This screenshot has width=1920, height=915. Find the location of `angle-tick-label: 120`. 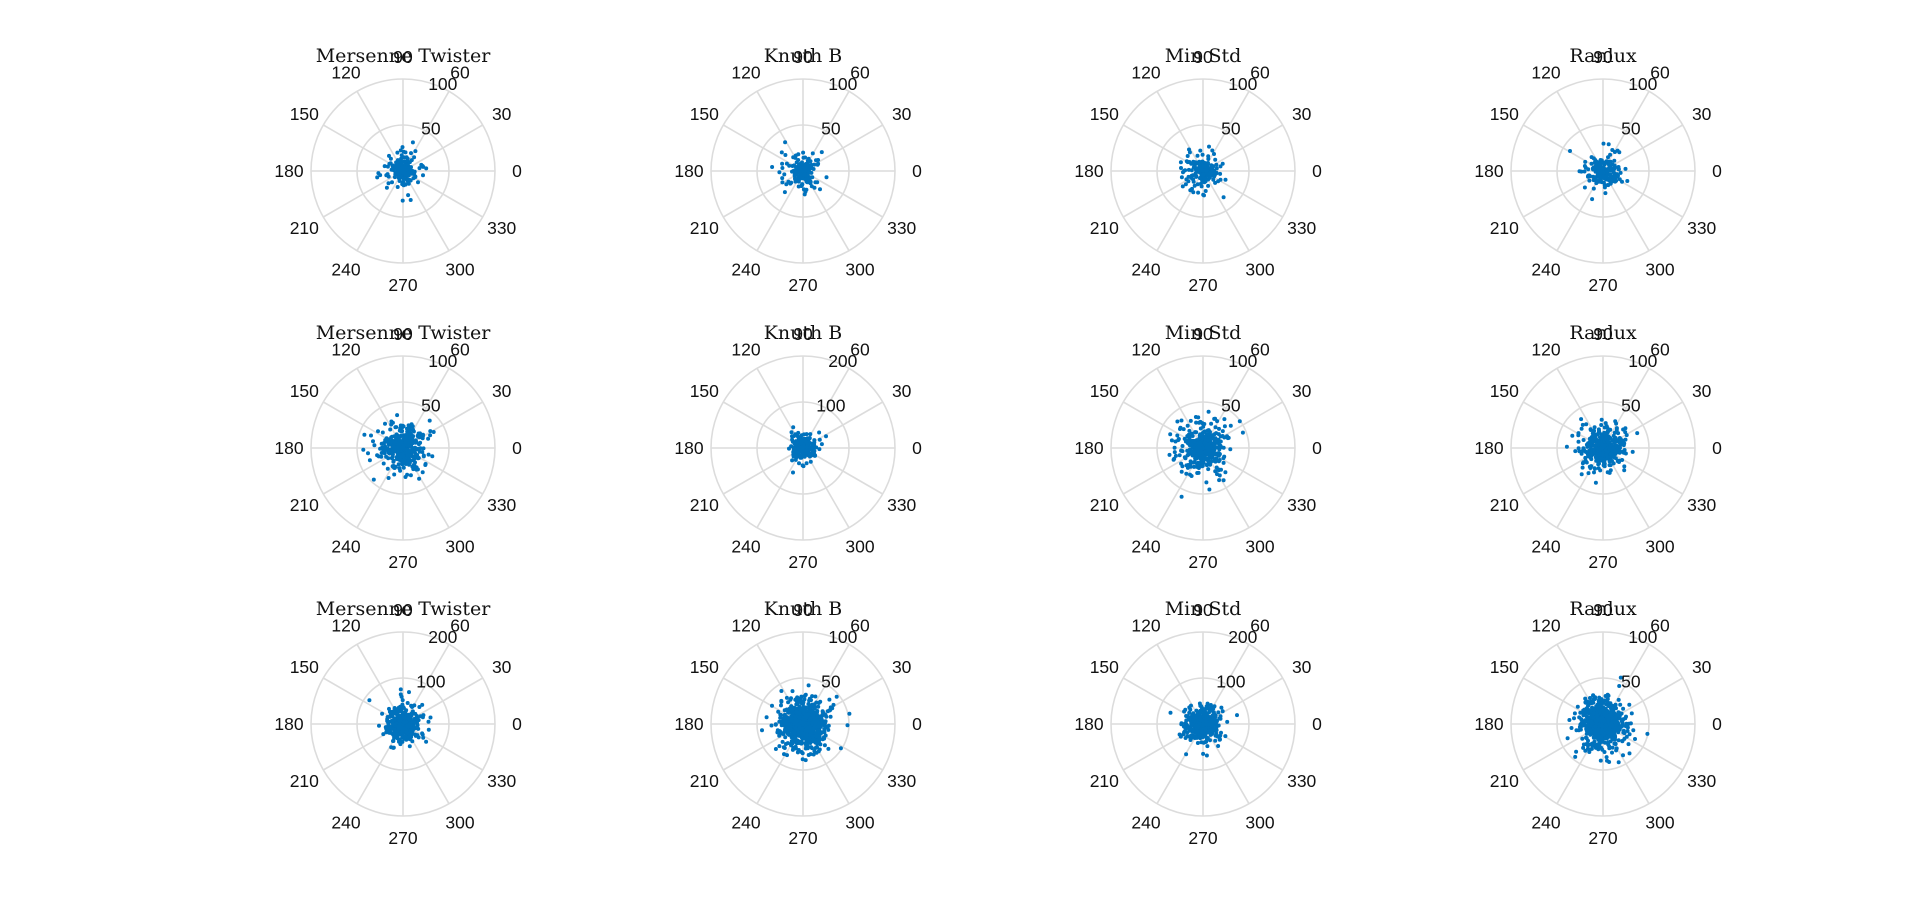

angle-tick-label: 120 is located at coordinates (345, 349).